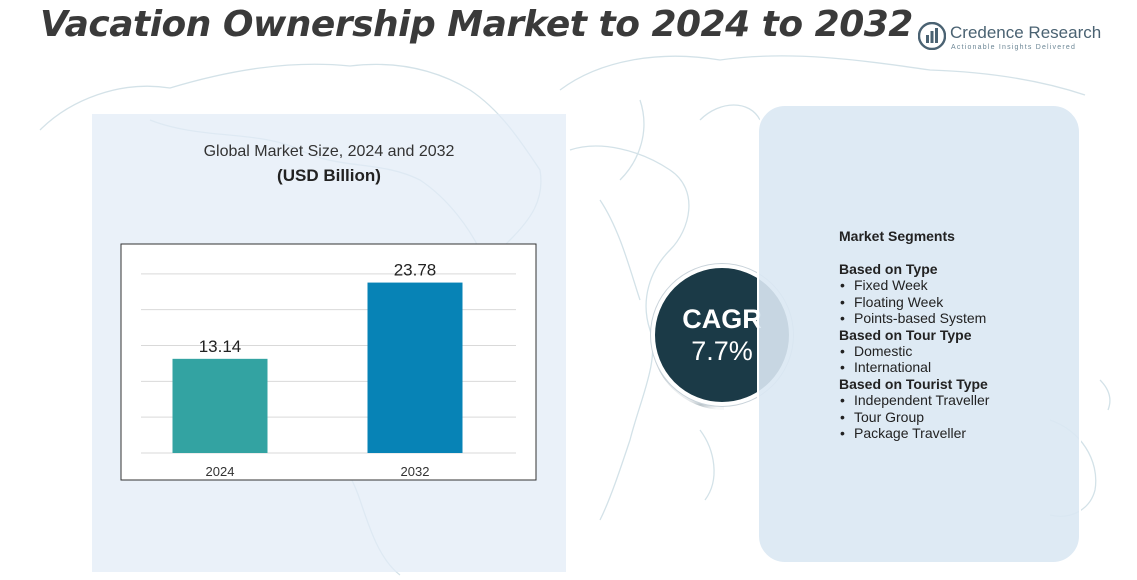 The image size is (1137, 580). What do you see at coordinates (722, 319) in the screenshot?
I see `cagr-label: CAGR` at bounding box center [722, 319].